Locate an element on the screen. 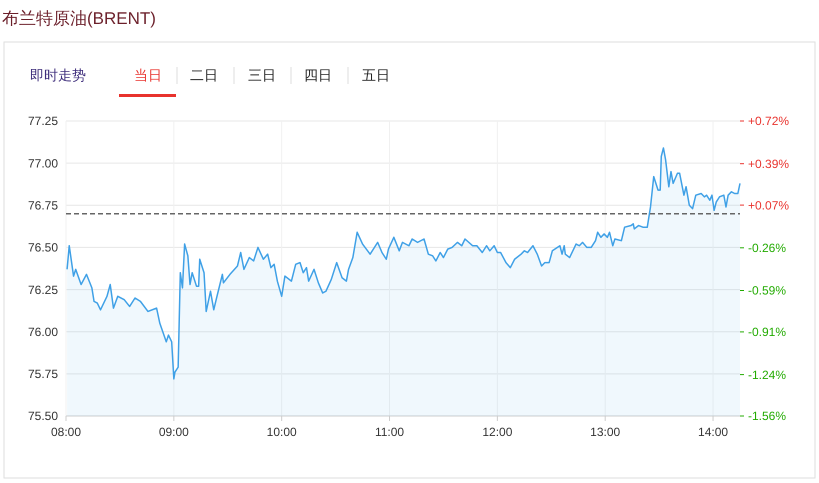 This screenshot has height=483, width=819. y-tick-label: 77.25 is located at coordinates (43, 121).